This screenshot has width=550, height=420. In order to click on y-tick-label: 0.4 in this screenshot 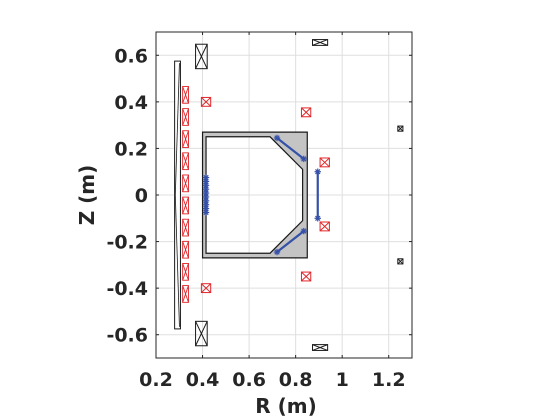, I will do `click(131, 103)`.